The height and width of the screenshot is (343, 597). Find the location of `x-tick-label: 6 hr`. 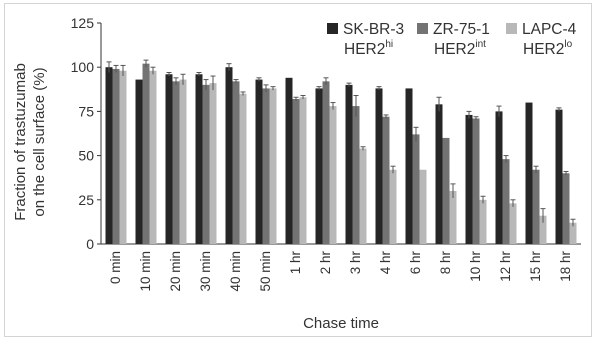

x-tick-label: 6 hr is located at coordinates (415, 262).